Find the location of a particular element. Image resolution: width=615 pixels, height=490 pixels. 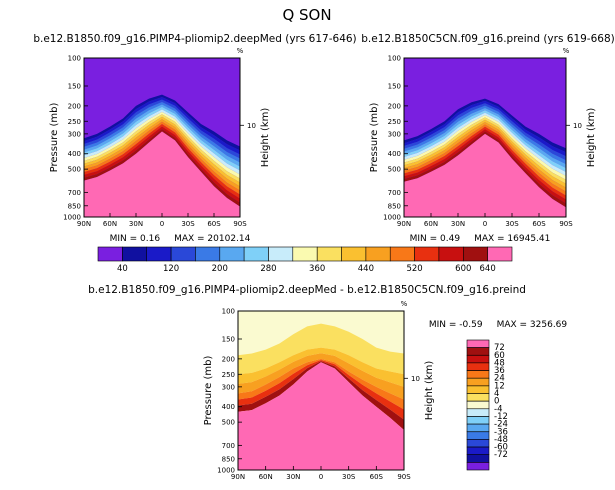

colorbar-label: -4 is located at coordinates (498, 409).